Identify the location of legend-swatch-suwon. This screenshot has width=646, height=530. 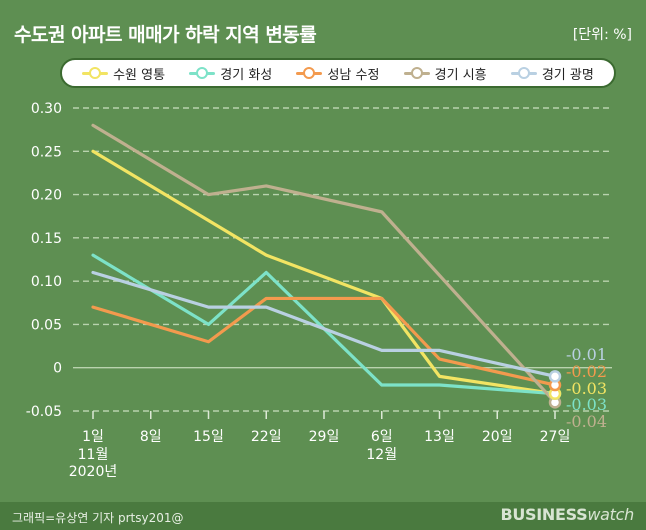
(95, 73).